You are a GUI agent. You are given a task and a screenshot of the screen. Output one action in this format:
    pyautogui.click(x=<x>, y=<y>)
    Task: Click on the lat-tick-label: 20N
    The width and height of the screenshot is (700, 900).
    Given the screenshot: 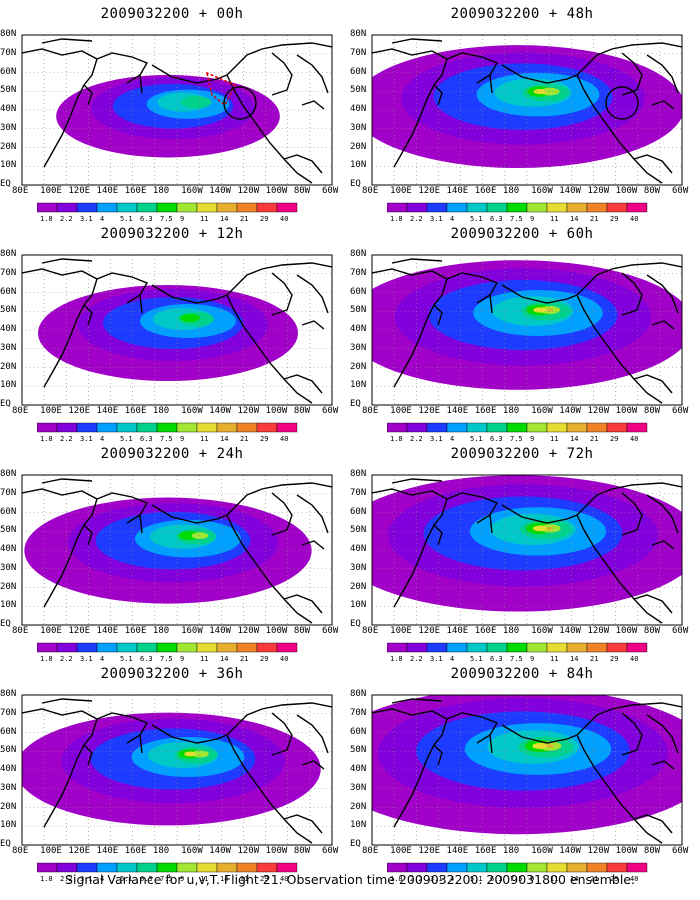 What is the action you would take?
    pyautogui.click(x=8, y=366)
    